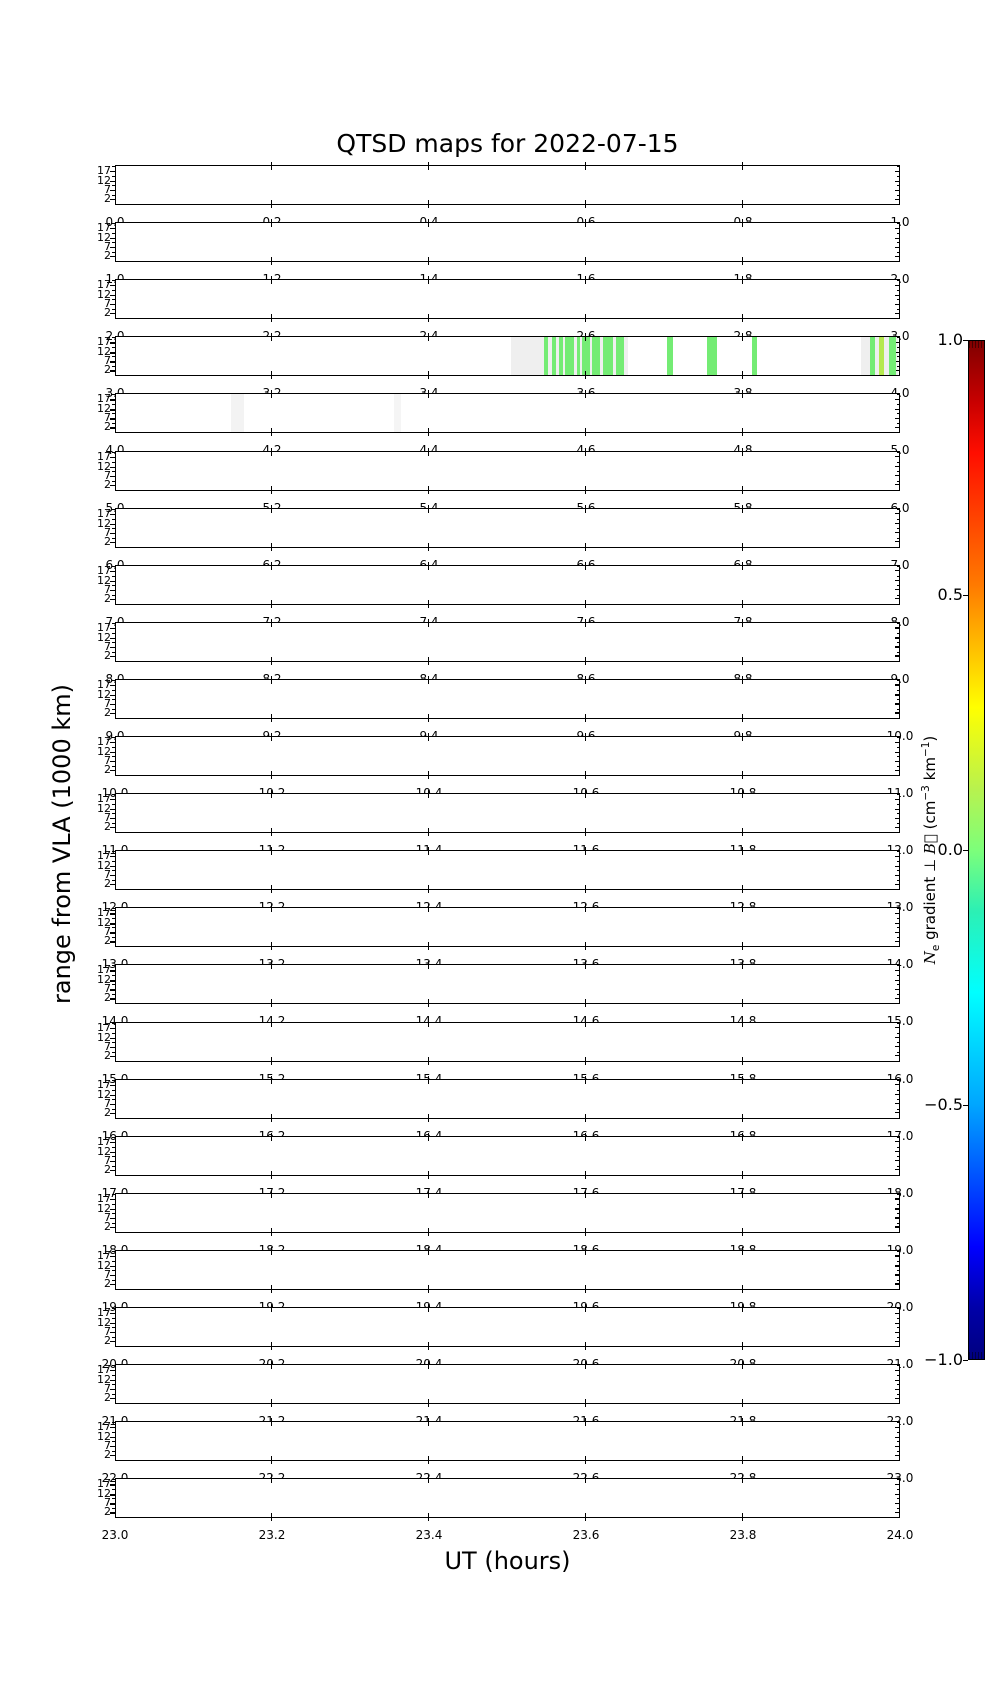 The width and height of the screenshot is (1000, 1700). Describe the element at coordinates (507, 1041) in the screenshot. I see `heatmap-panel-ut-15.0-16.0` at that location.